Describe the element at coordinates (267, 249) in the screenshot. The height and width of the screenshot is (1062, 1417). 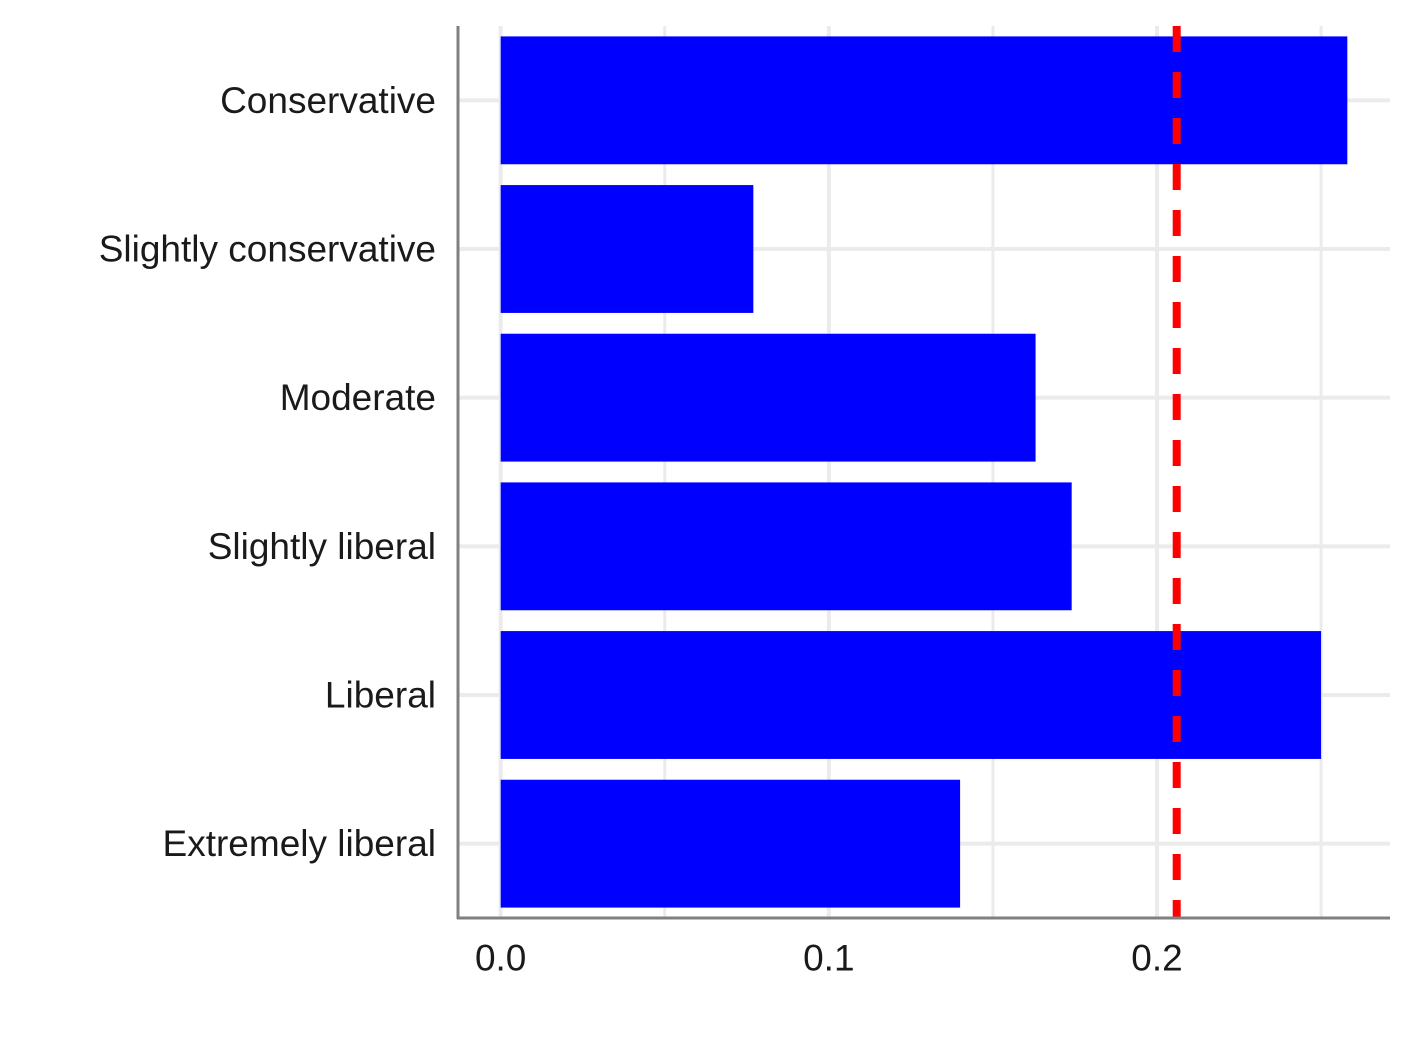
I see `y-tick-label: Slightly conservative` at that location.